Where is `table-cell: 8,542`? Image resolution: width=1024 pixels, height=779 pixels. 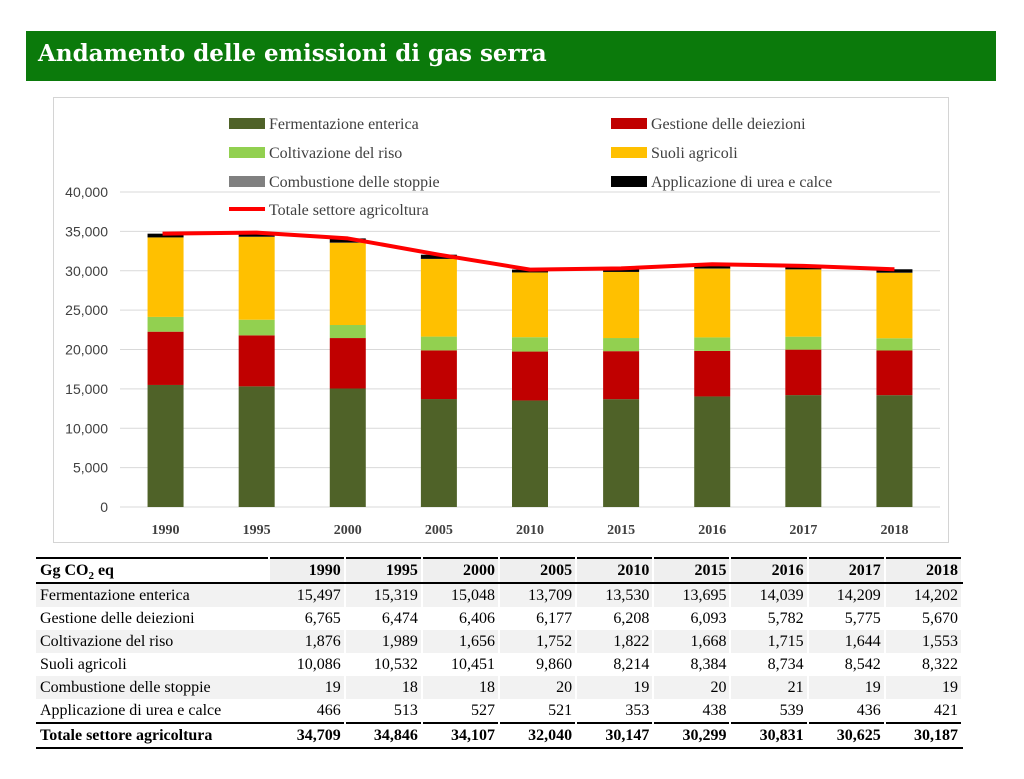 table-cell: 8,542 is located at coordinates (846, 664).